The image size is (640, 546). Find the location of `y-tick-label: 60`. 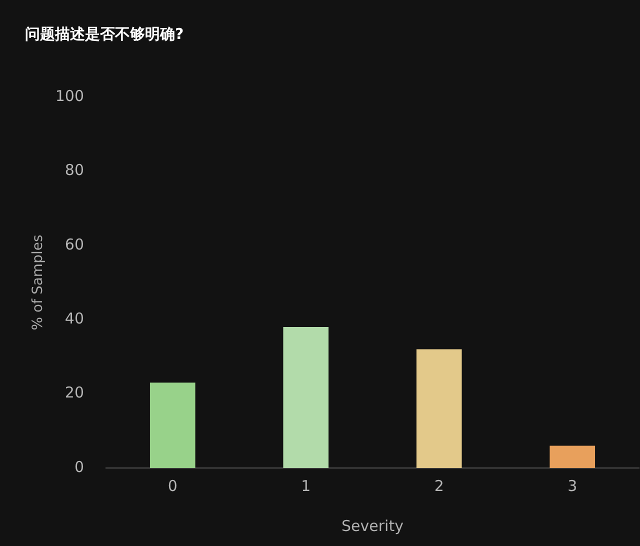

y-tick-label: 60 is located at coordinates (74, 244).